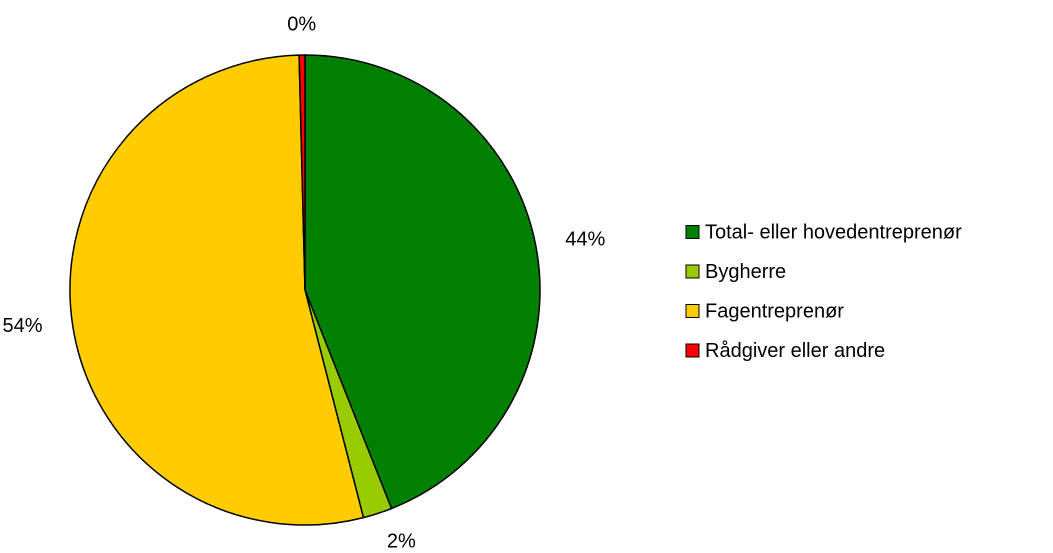 The image size is (1053, 553). What do you see at coordinates (745, 272) in the screenshot?
I see `legend-label: Bygherre` at bounding box center [745, 272].